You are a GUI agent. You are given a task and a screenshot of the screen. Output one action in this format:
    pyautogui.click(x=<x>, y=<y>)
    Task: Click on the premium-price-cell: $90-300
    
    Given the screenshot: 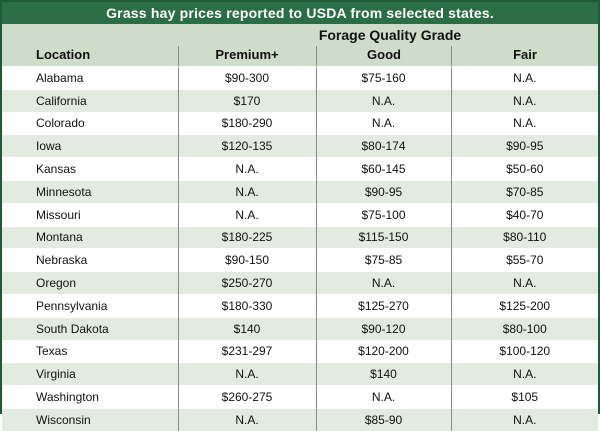 What is the action you would take?
    pyautogui.click(x=246, y=78)
    